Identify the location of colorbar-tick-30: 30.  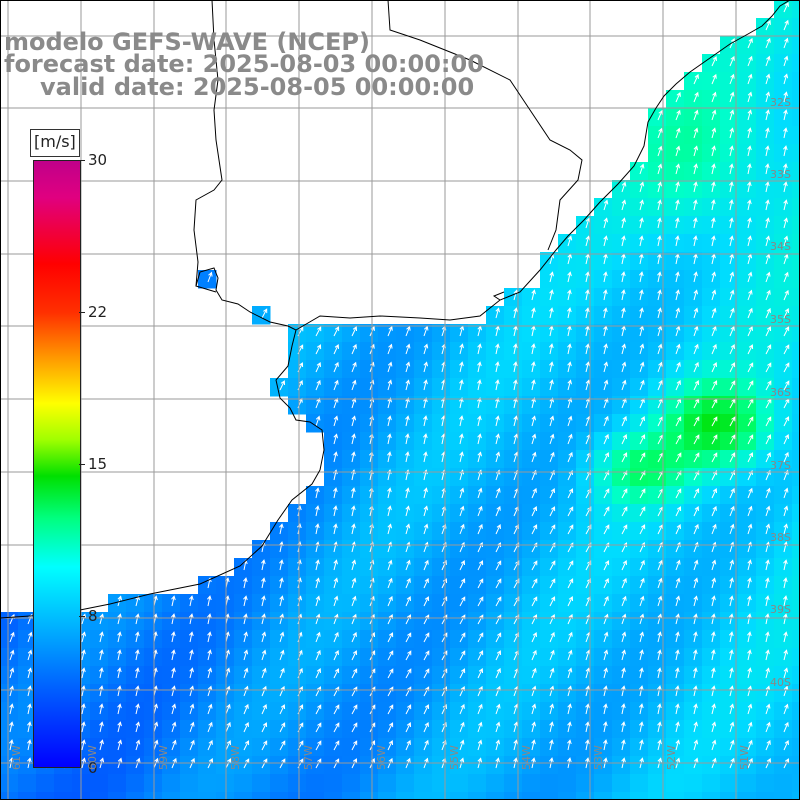
(98, 160).